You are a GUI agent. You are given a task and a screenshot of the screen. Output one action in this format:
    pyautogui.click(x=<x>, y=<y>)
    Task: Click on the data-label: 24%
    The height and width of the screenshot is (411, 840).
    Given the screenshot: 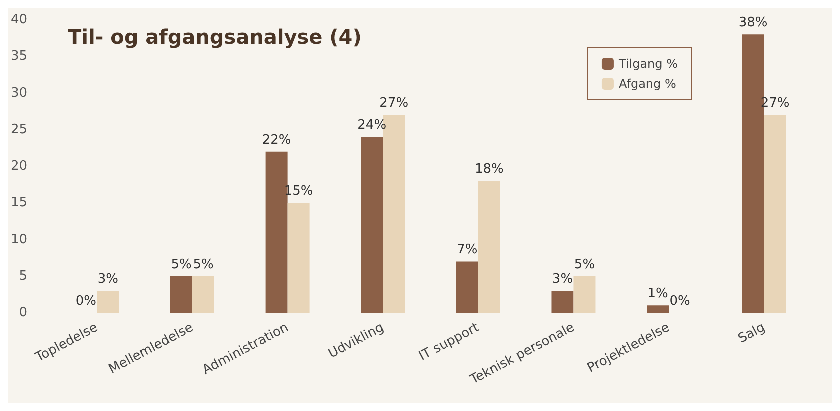 What is the action you would take?
    pyautogui.click(x=372, y=126)
    